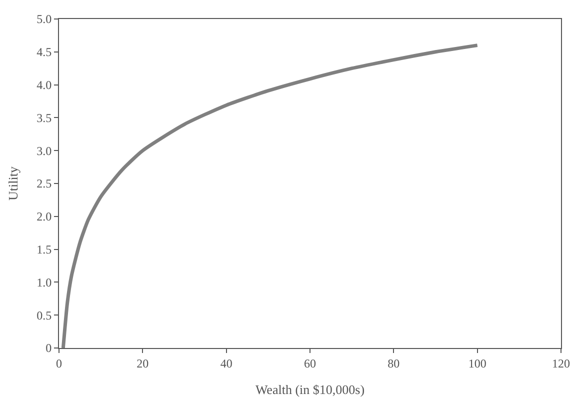 The width and height of the screenshot is (582, 407). Describe the element at coordinates (44, 217) in the screenshot. I see `y-tick-label: 2.0` at that location.